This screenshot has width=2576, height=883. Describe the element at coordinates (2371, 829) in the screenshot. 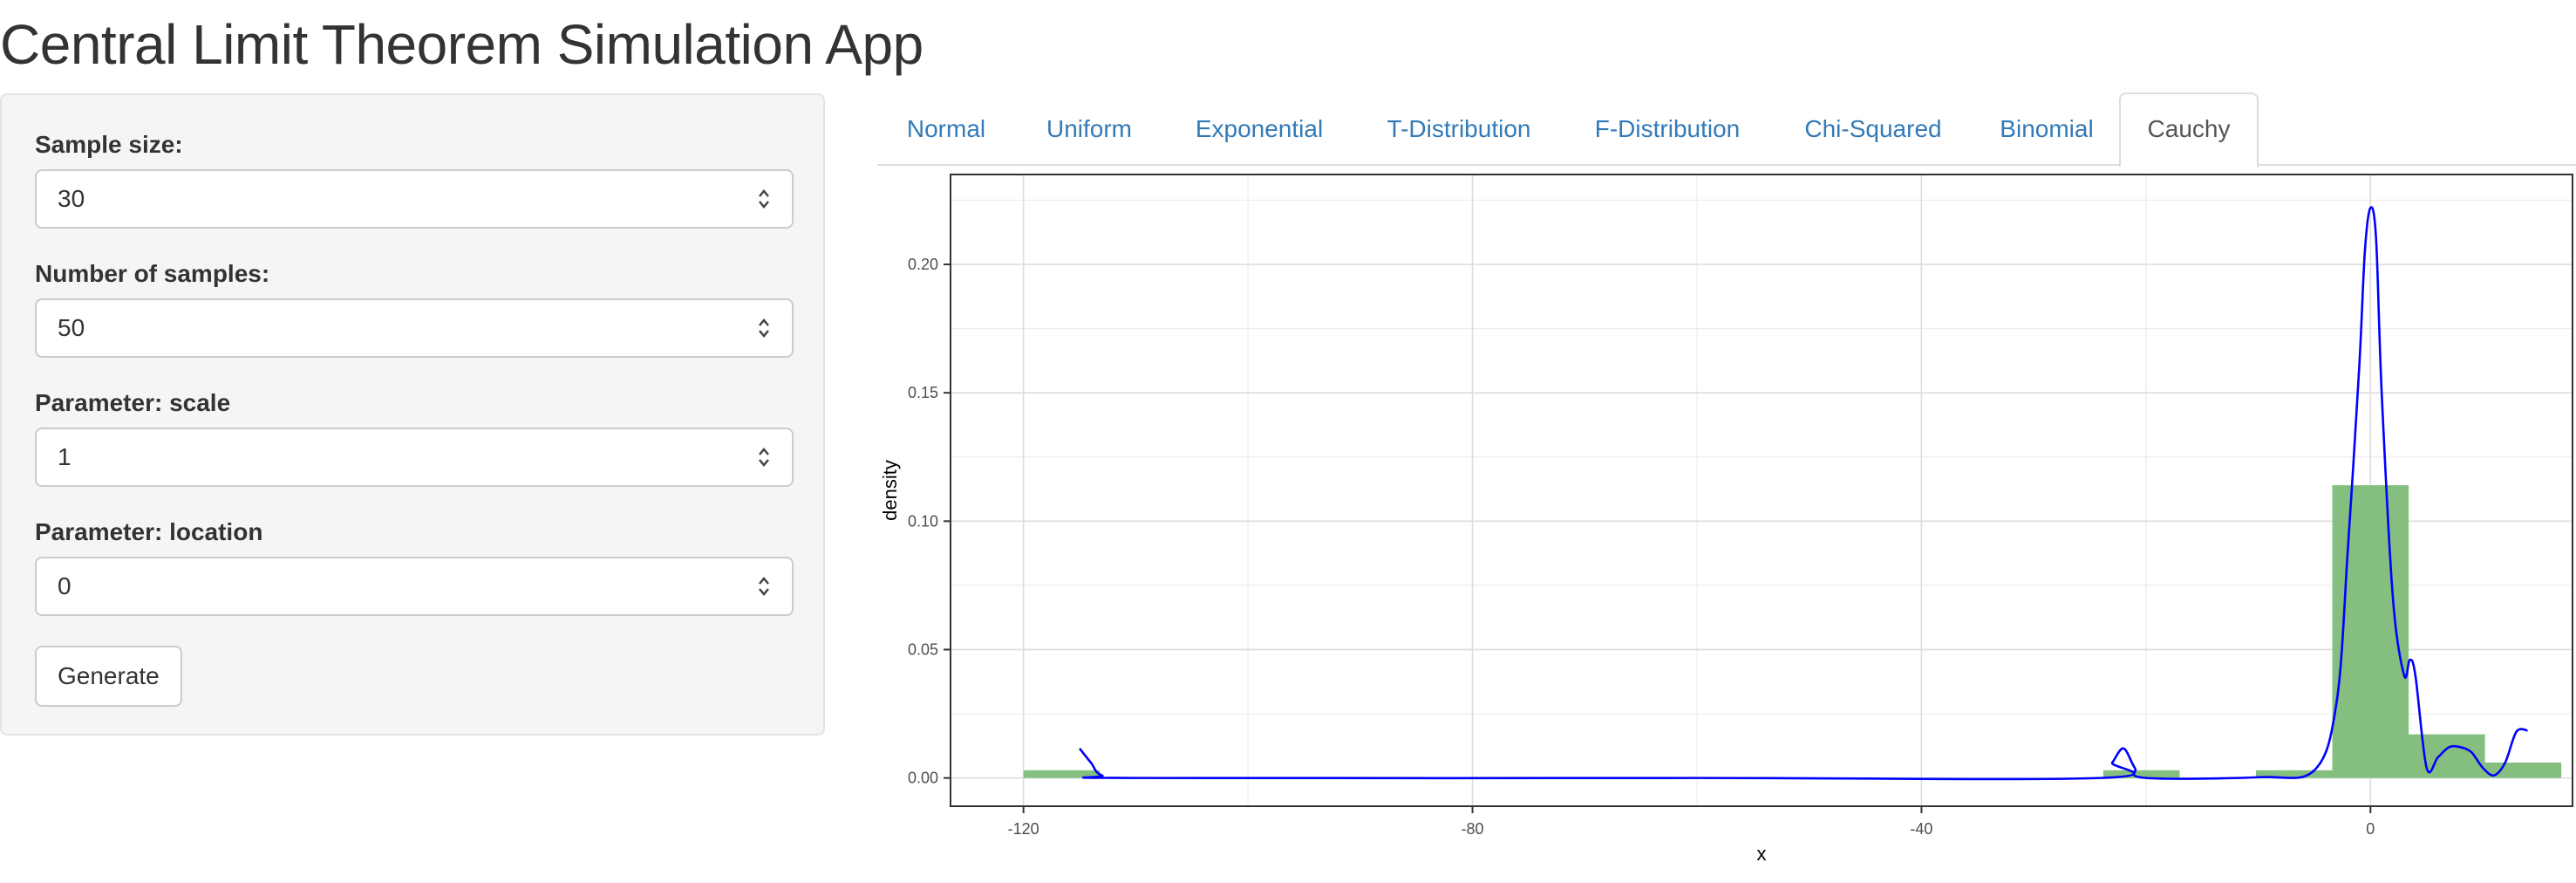

I see `x-tick-label: 0` at that location.